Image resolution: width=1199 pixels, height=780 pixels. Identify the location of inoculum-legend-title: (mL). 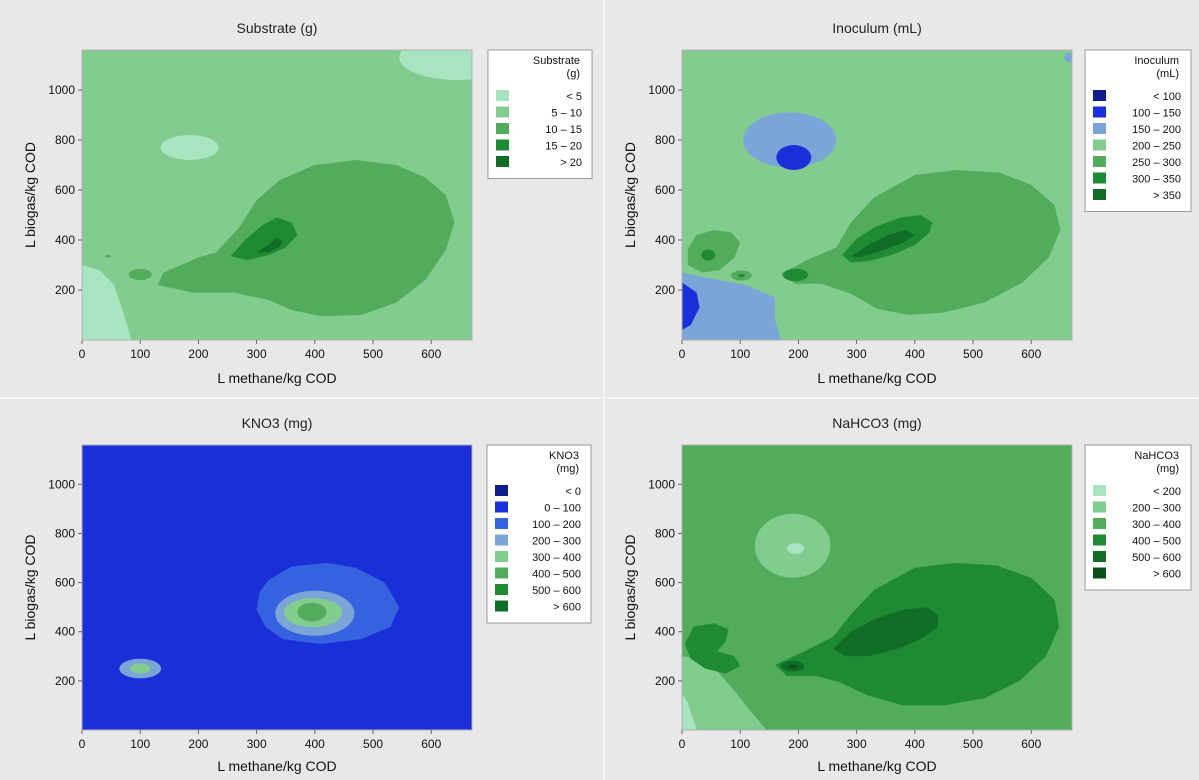
(1167, 74).